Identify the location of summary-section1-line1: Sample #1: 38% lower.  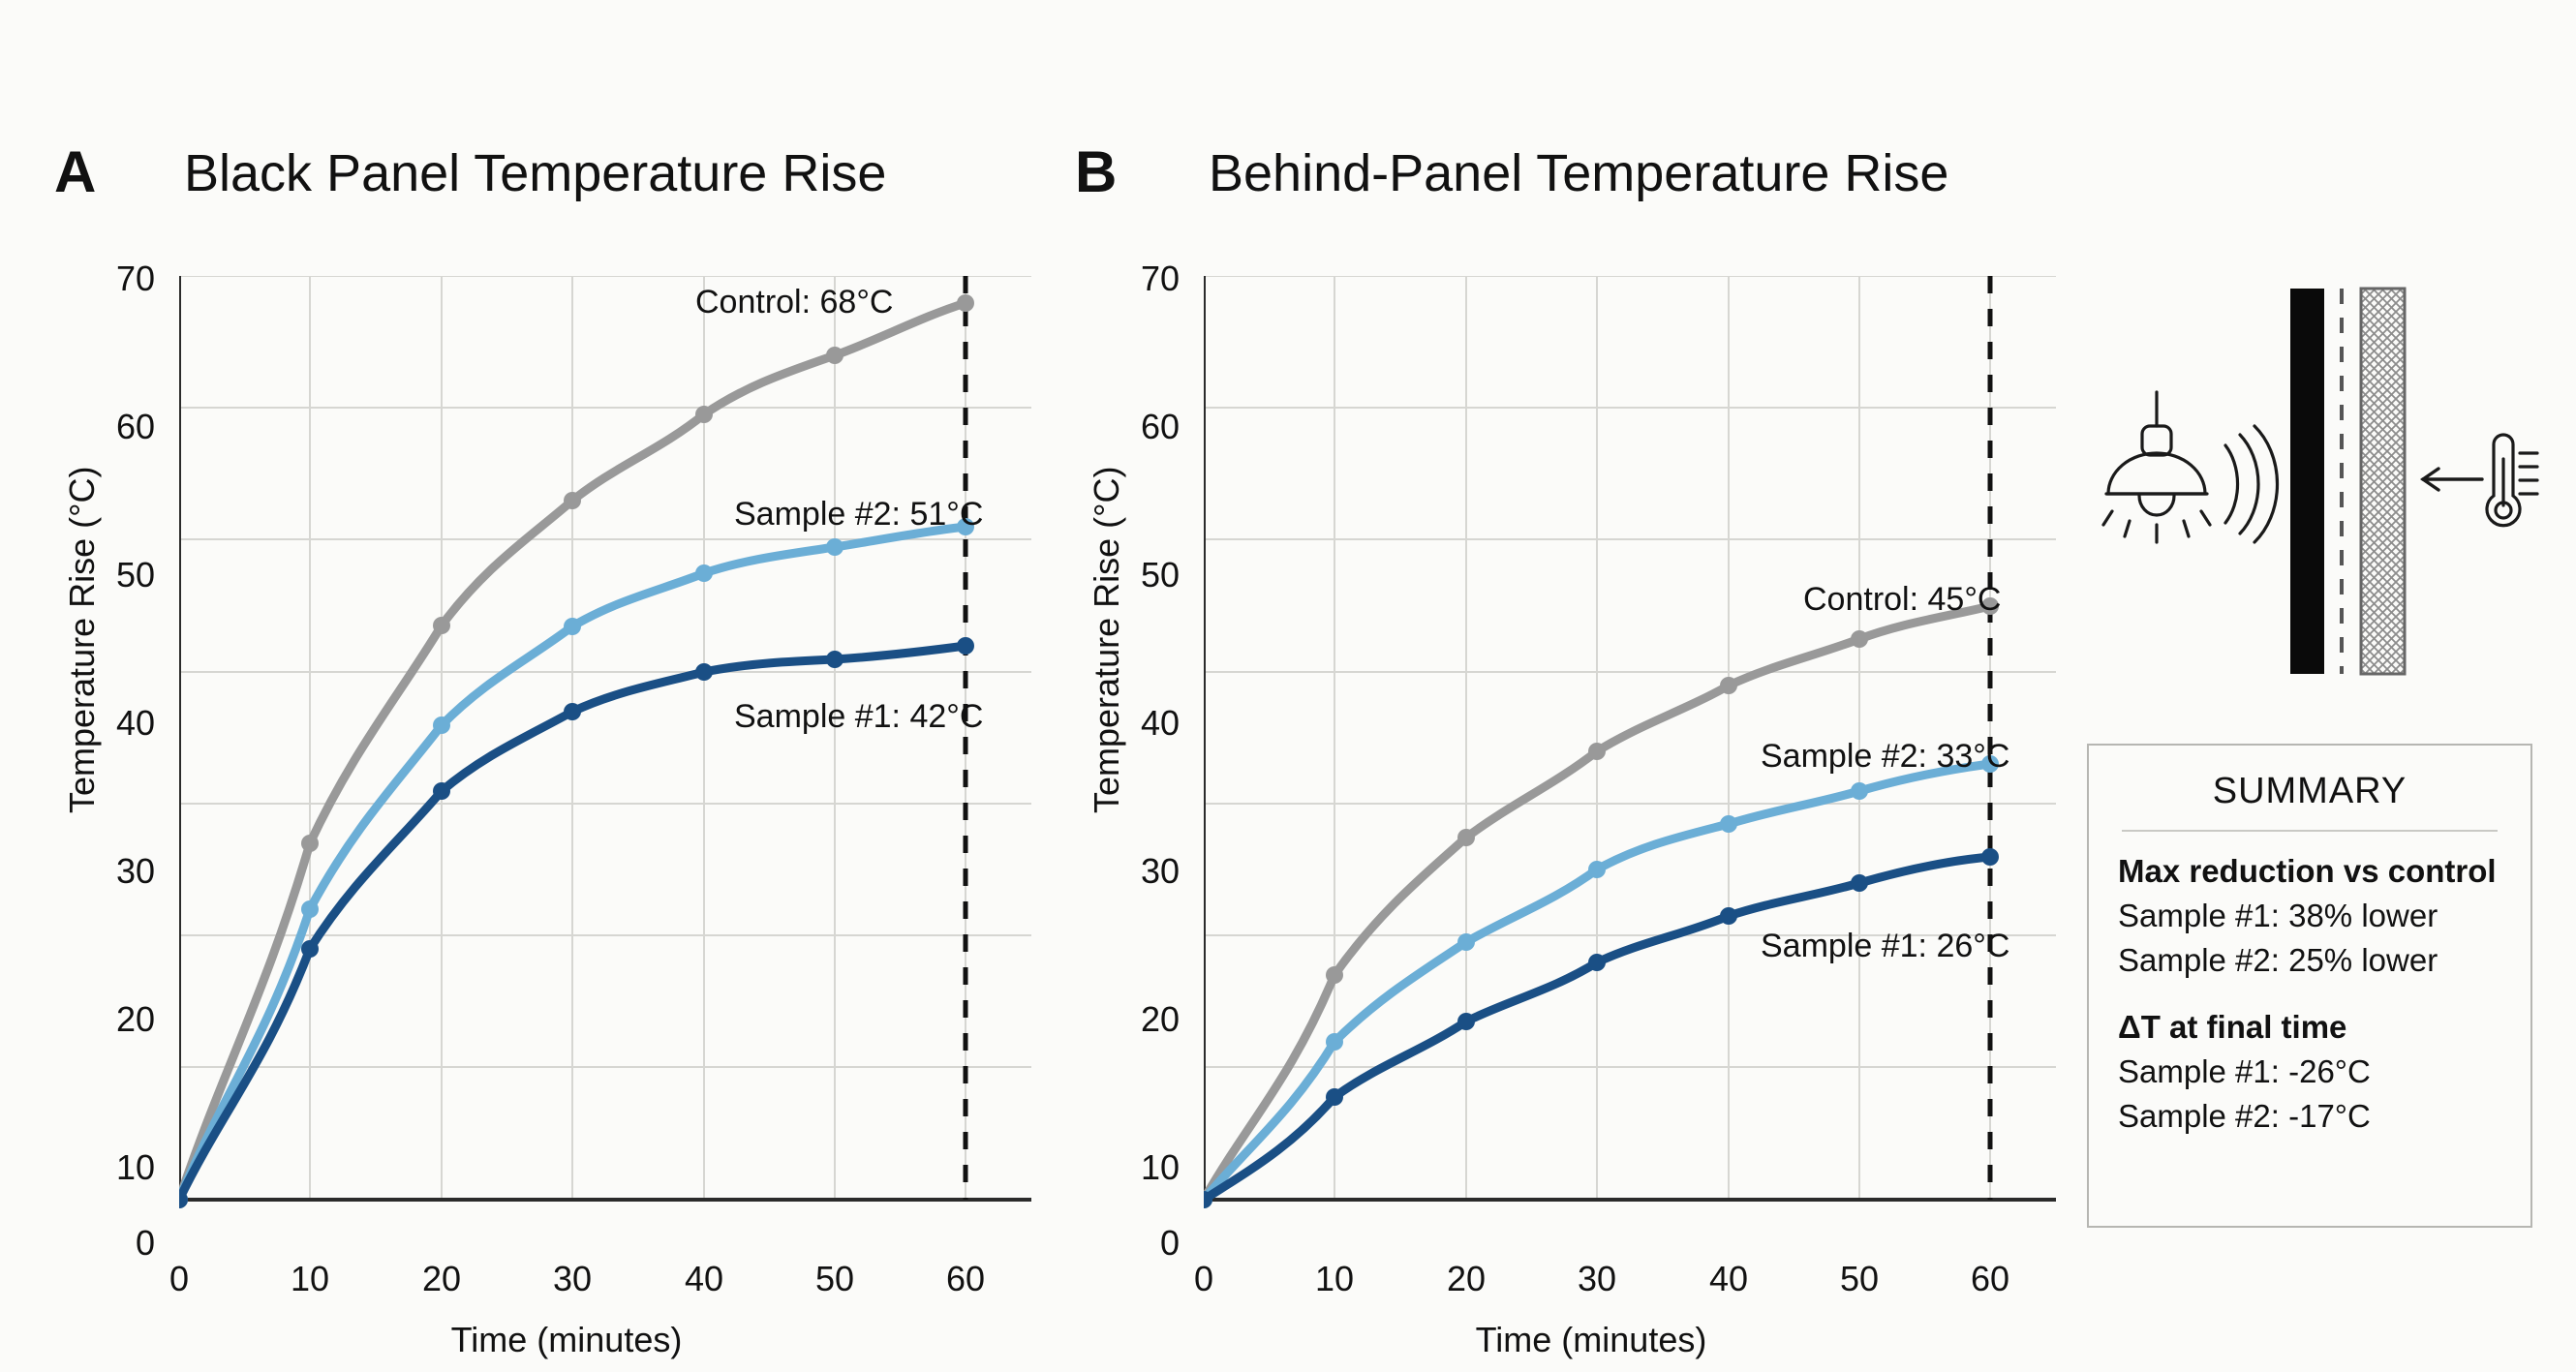
(2278, 916).